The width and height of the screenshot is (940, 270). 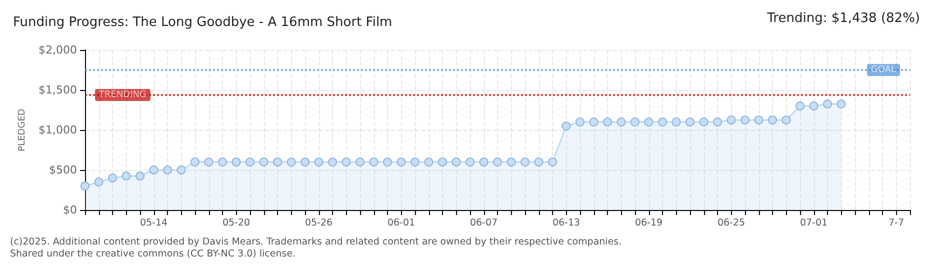 What do you see at coordinates (153, 254) in the screenshot?
I see `text: Shared under the creative commons (CC BY-NC 3.0) license.` at bounding box center [153, 254].